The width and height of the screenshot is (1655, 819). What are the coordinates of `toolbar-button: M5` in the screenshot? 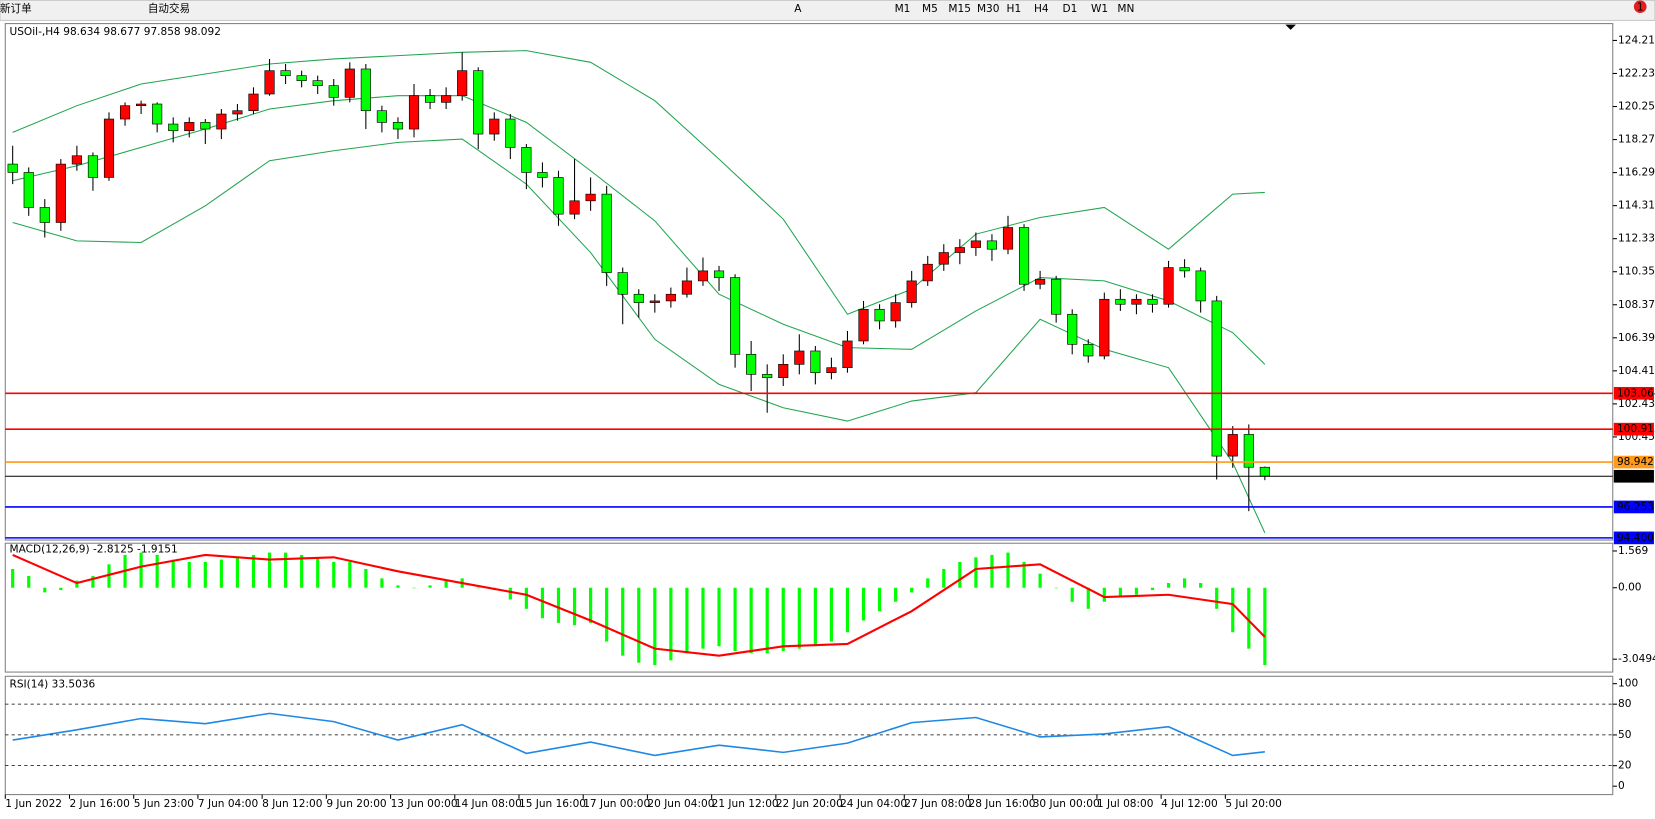 It's located at (930, 9).